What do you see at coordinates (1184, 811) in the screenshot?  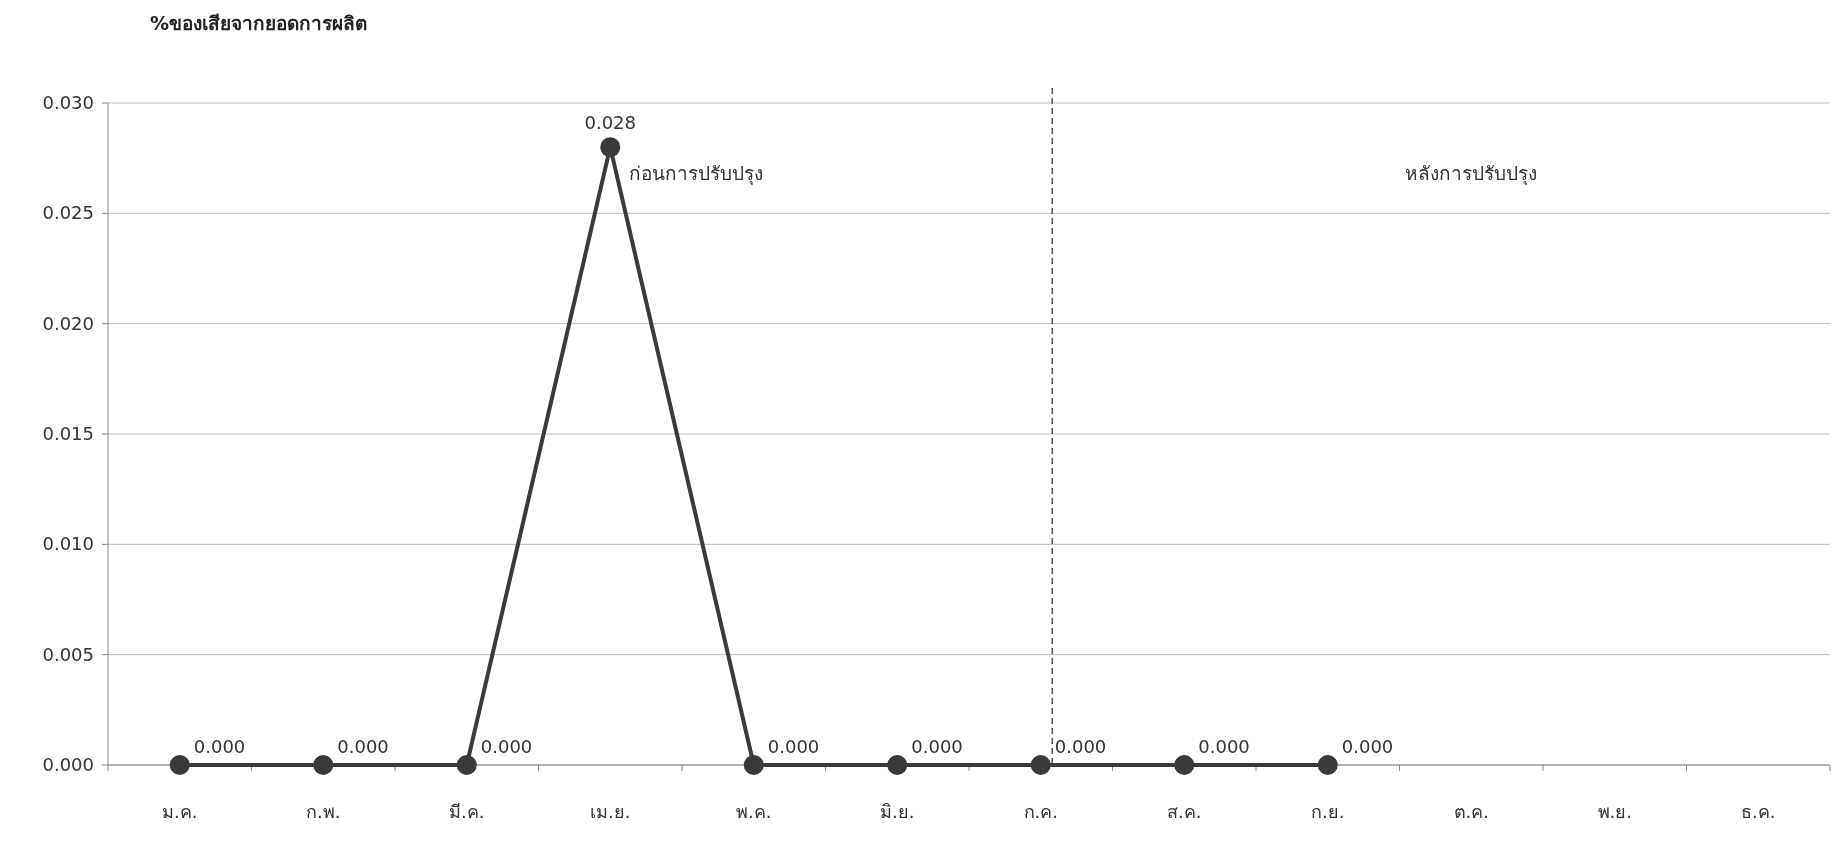 I see `x-tick-label: ส.ค.` at bounding box center [1184, 811].